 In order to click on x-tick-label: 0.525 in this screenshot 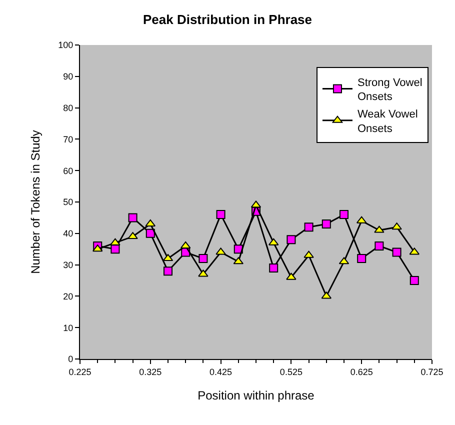, I will do `click(291, 371)`.